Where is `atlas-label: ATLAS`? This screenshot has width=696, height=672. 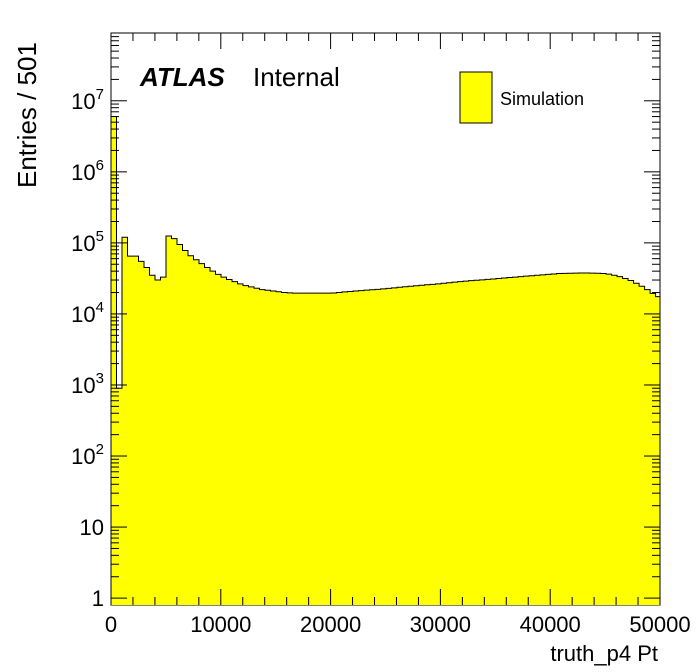 atlas-label: ATLAS is located at coordinates (182, 77).